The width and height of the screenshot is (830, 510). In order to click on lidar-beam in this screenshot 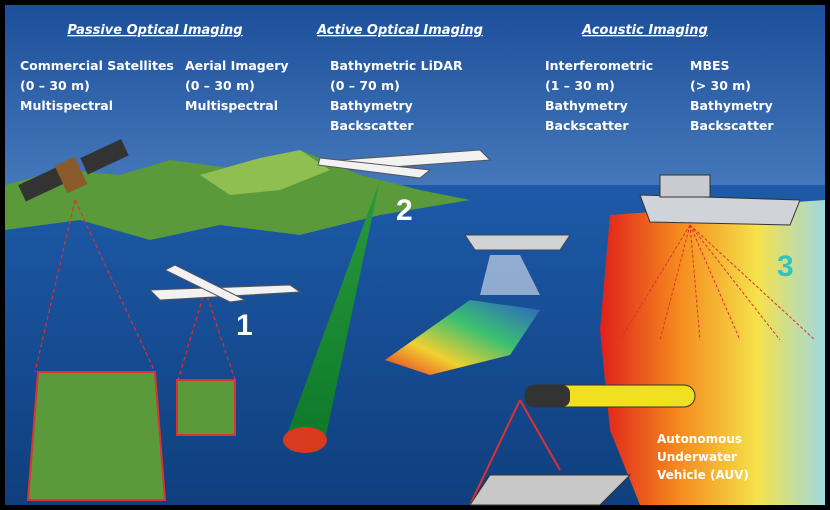, I will do `click(332, 310)`.